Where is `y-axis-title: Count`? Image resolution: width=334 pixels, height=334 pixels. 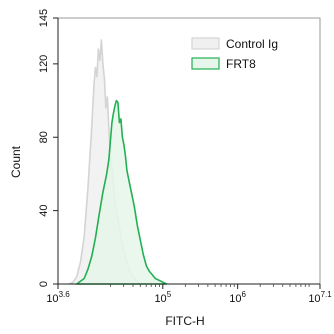 y-axis-title: Count is located at coordinates (16, 161).